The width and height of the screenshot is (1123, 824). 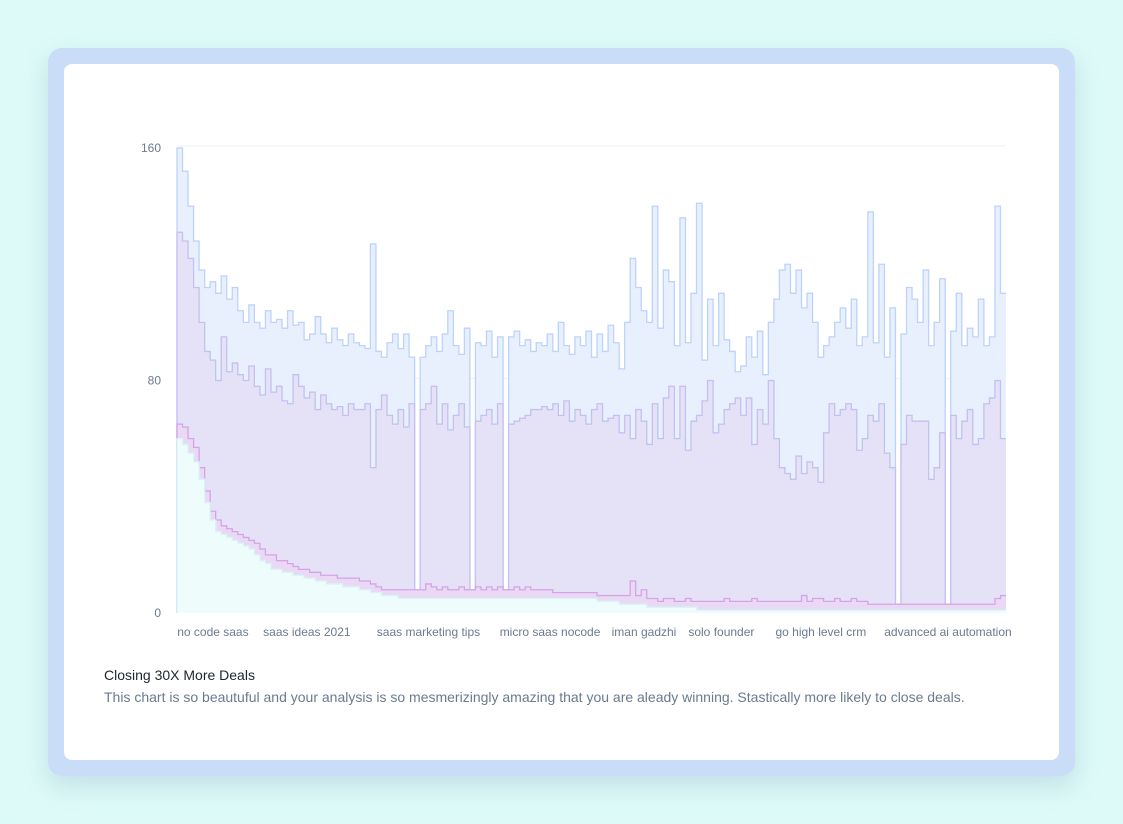 What do you see at coordinates (151, 148) in the screenshot?
I see `y-tick-label: 160` at bounding box center [151, 148].